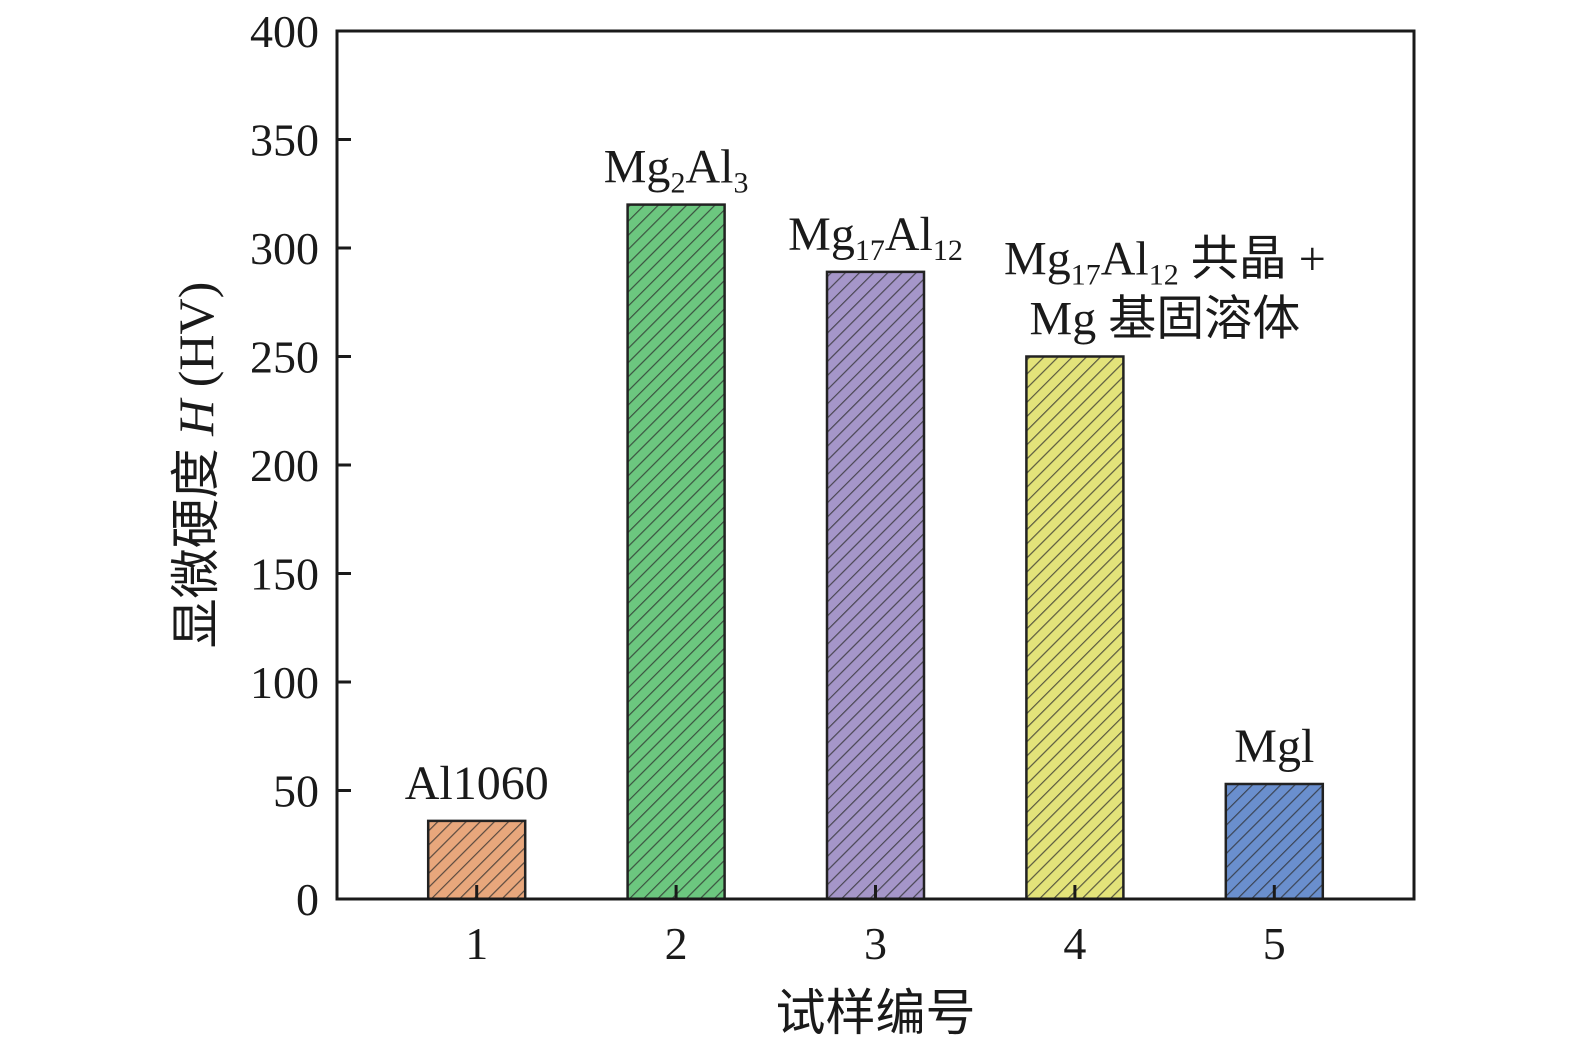 The image size is (1575, 1049). What do you see at coordinates (477, 783) in the screenshot?
I see `bar-label-1: Al1060` at bounding box center [477, 783].